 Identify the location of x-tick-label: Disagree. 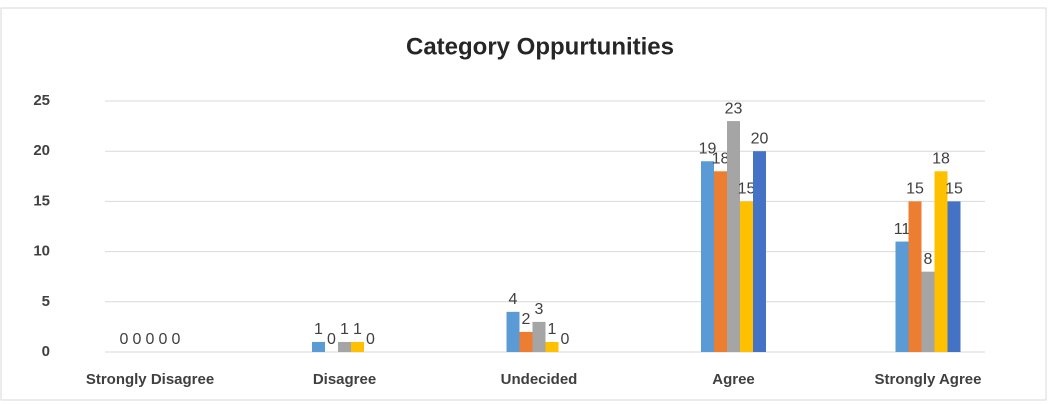
(344, 379).